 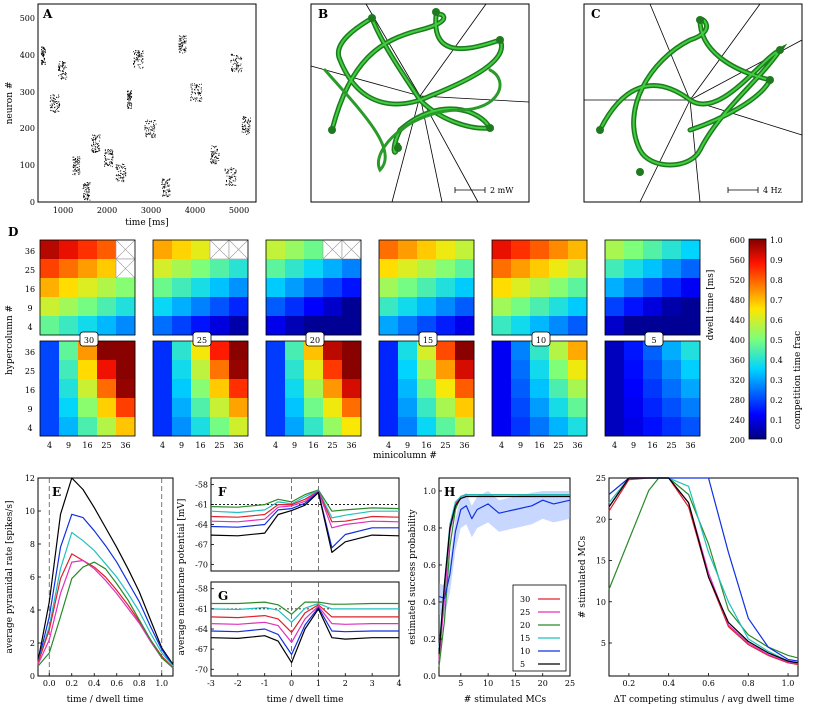 What do you see at coordinates (570, 683) in the screenshot?
I see `x-tick-label: 25` at bounding box center [570, 683].